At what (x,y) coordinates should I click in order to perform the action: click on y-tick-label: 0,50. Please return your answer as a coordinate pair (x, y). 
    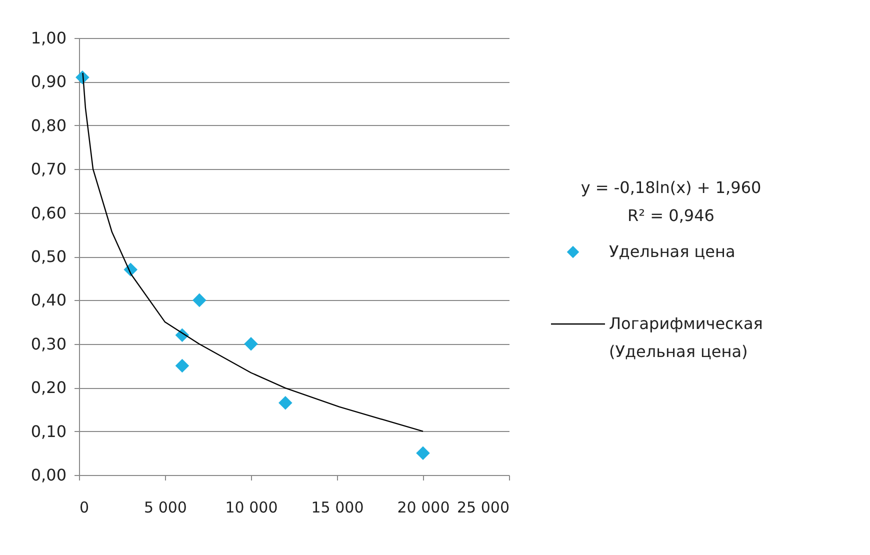
    Looking at the image, I should click on (48, 256).